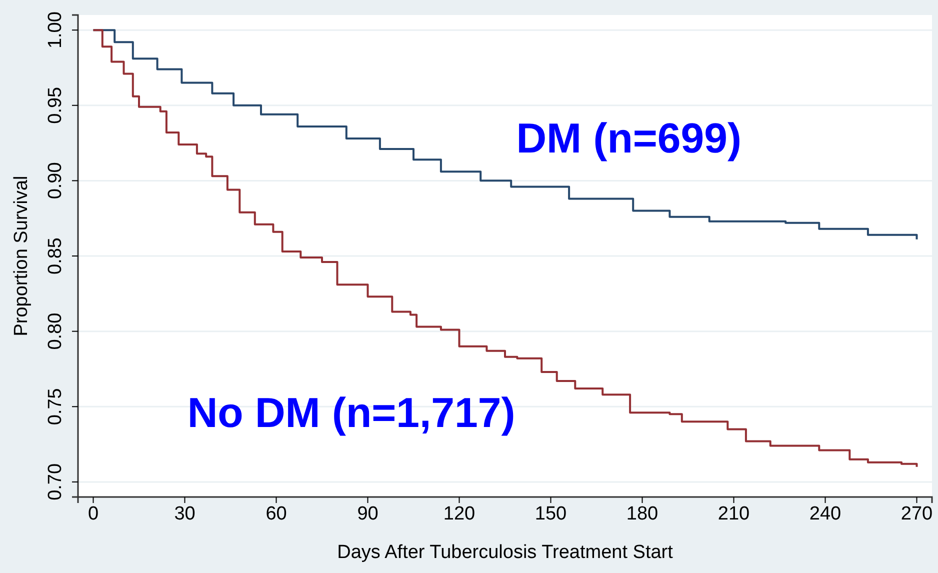 The image size is (938, 573). What do you see at coordinates (367, 513) in the screenshot?
I see `x-tick-label: 90` at bounding box center [367, 513].